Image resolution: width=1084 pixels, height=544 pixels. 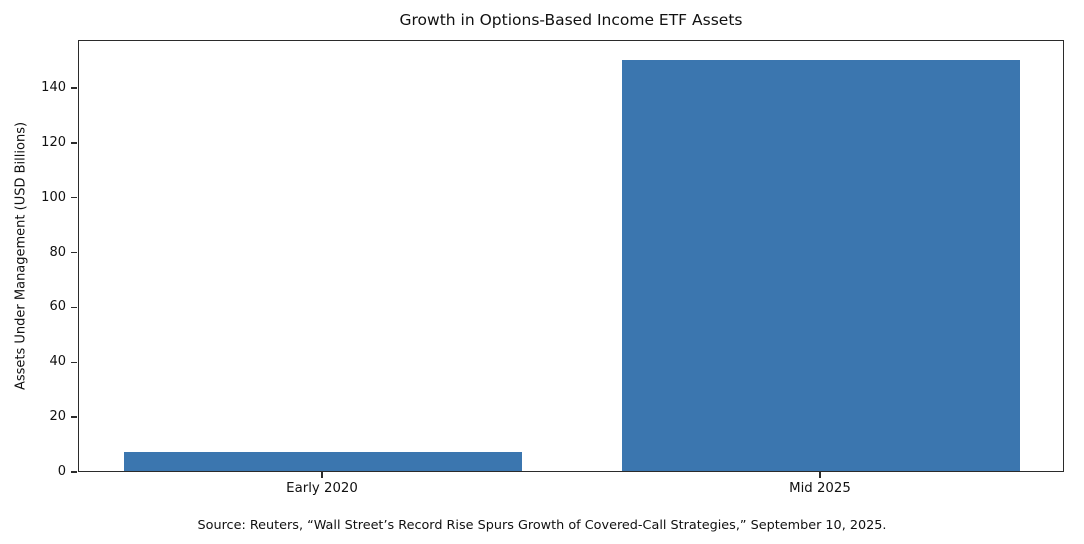 I want to click on y-tick-label: 0, so click(x=61, y=471).